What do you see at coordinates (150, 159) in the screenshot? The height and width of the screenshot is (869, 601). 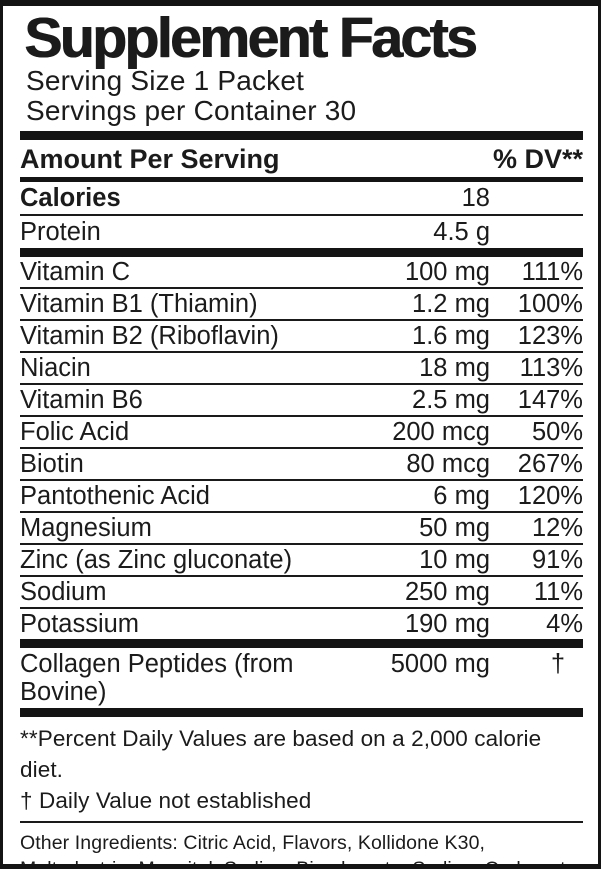 I see `amount-per-serving-header: Amount Per Serving` at bounding box center [150, 159].